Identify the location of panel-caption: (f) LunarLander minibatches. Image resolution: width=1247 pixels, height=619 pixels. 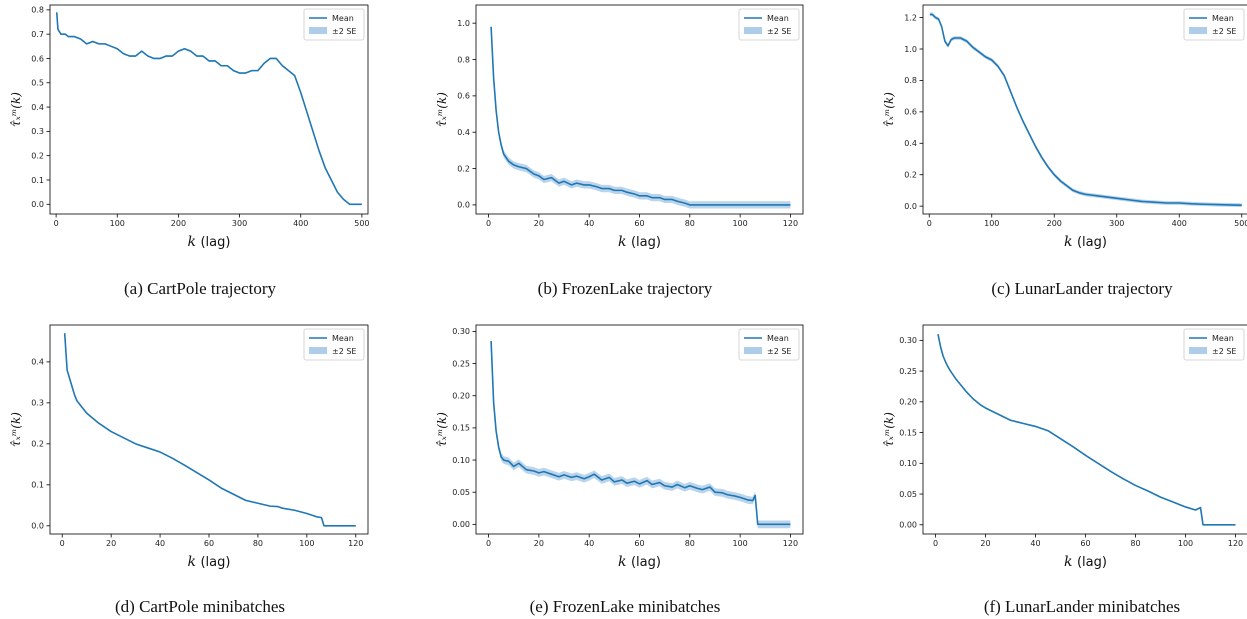
(1082, 606).